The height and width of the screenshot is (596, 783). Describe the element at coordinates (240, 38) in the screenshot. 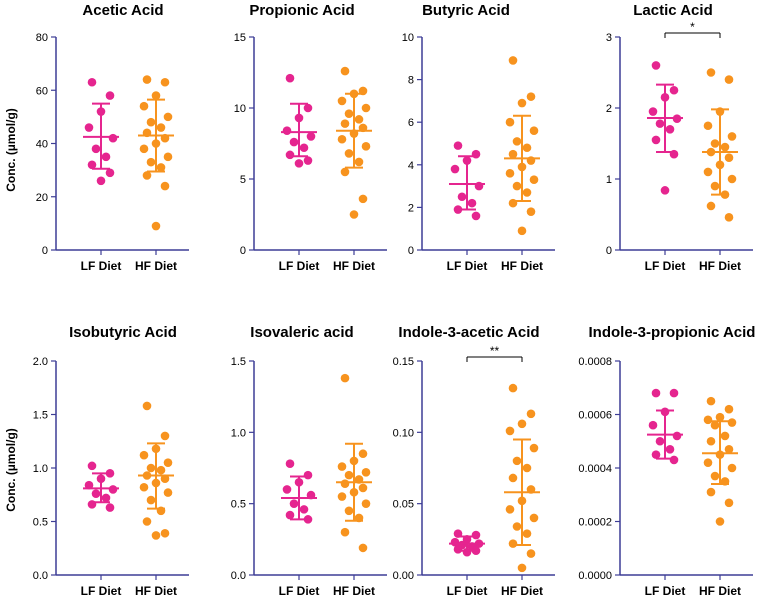

I see `y-tick-label: 15` at that location.